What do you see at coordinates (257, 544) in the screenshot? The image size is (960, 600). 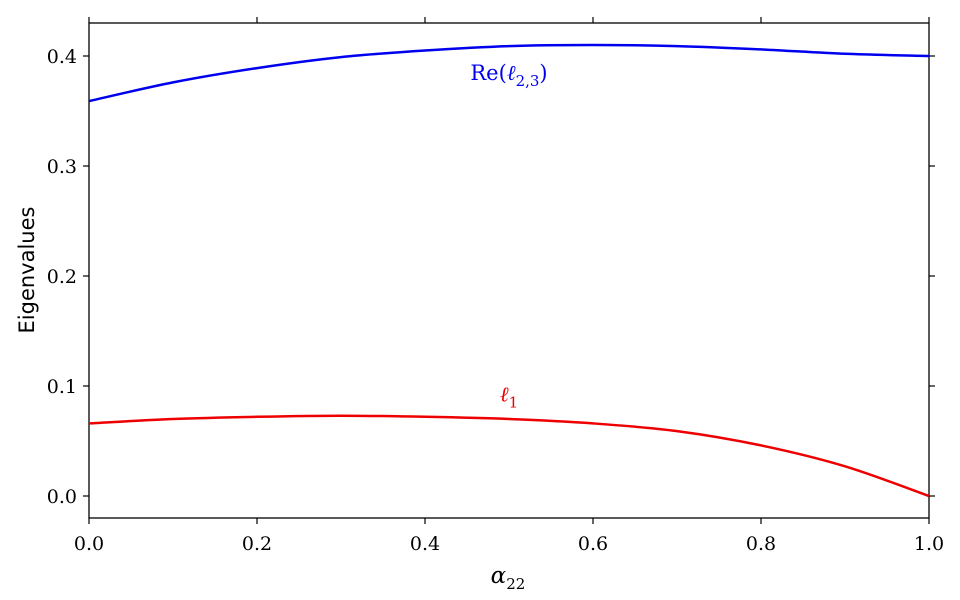 I see `x-tick-label: 0.2` at bounding box center [257, 544].